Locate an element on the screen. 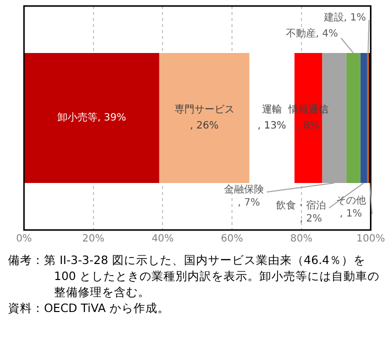  text: 卸小売等, 39% is located at coordinates (92, 118).